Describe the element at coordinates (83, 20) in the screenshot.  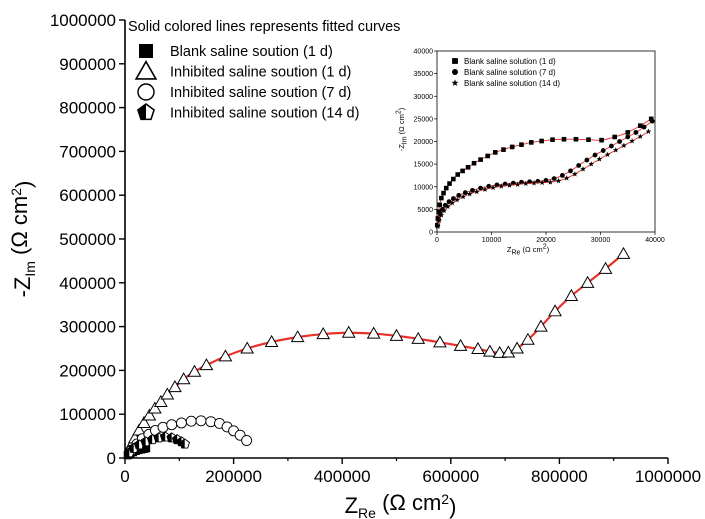
I see `y-tick-label: 1000000` at that location.